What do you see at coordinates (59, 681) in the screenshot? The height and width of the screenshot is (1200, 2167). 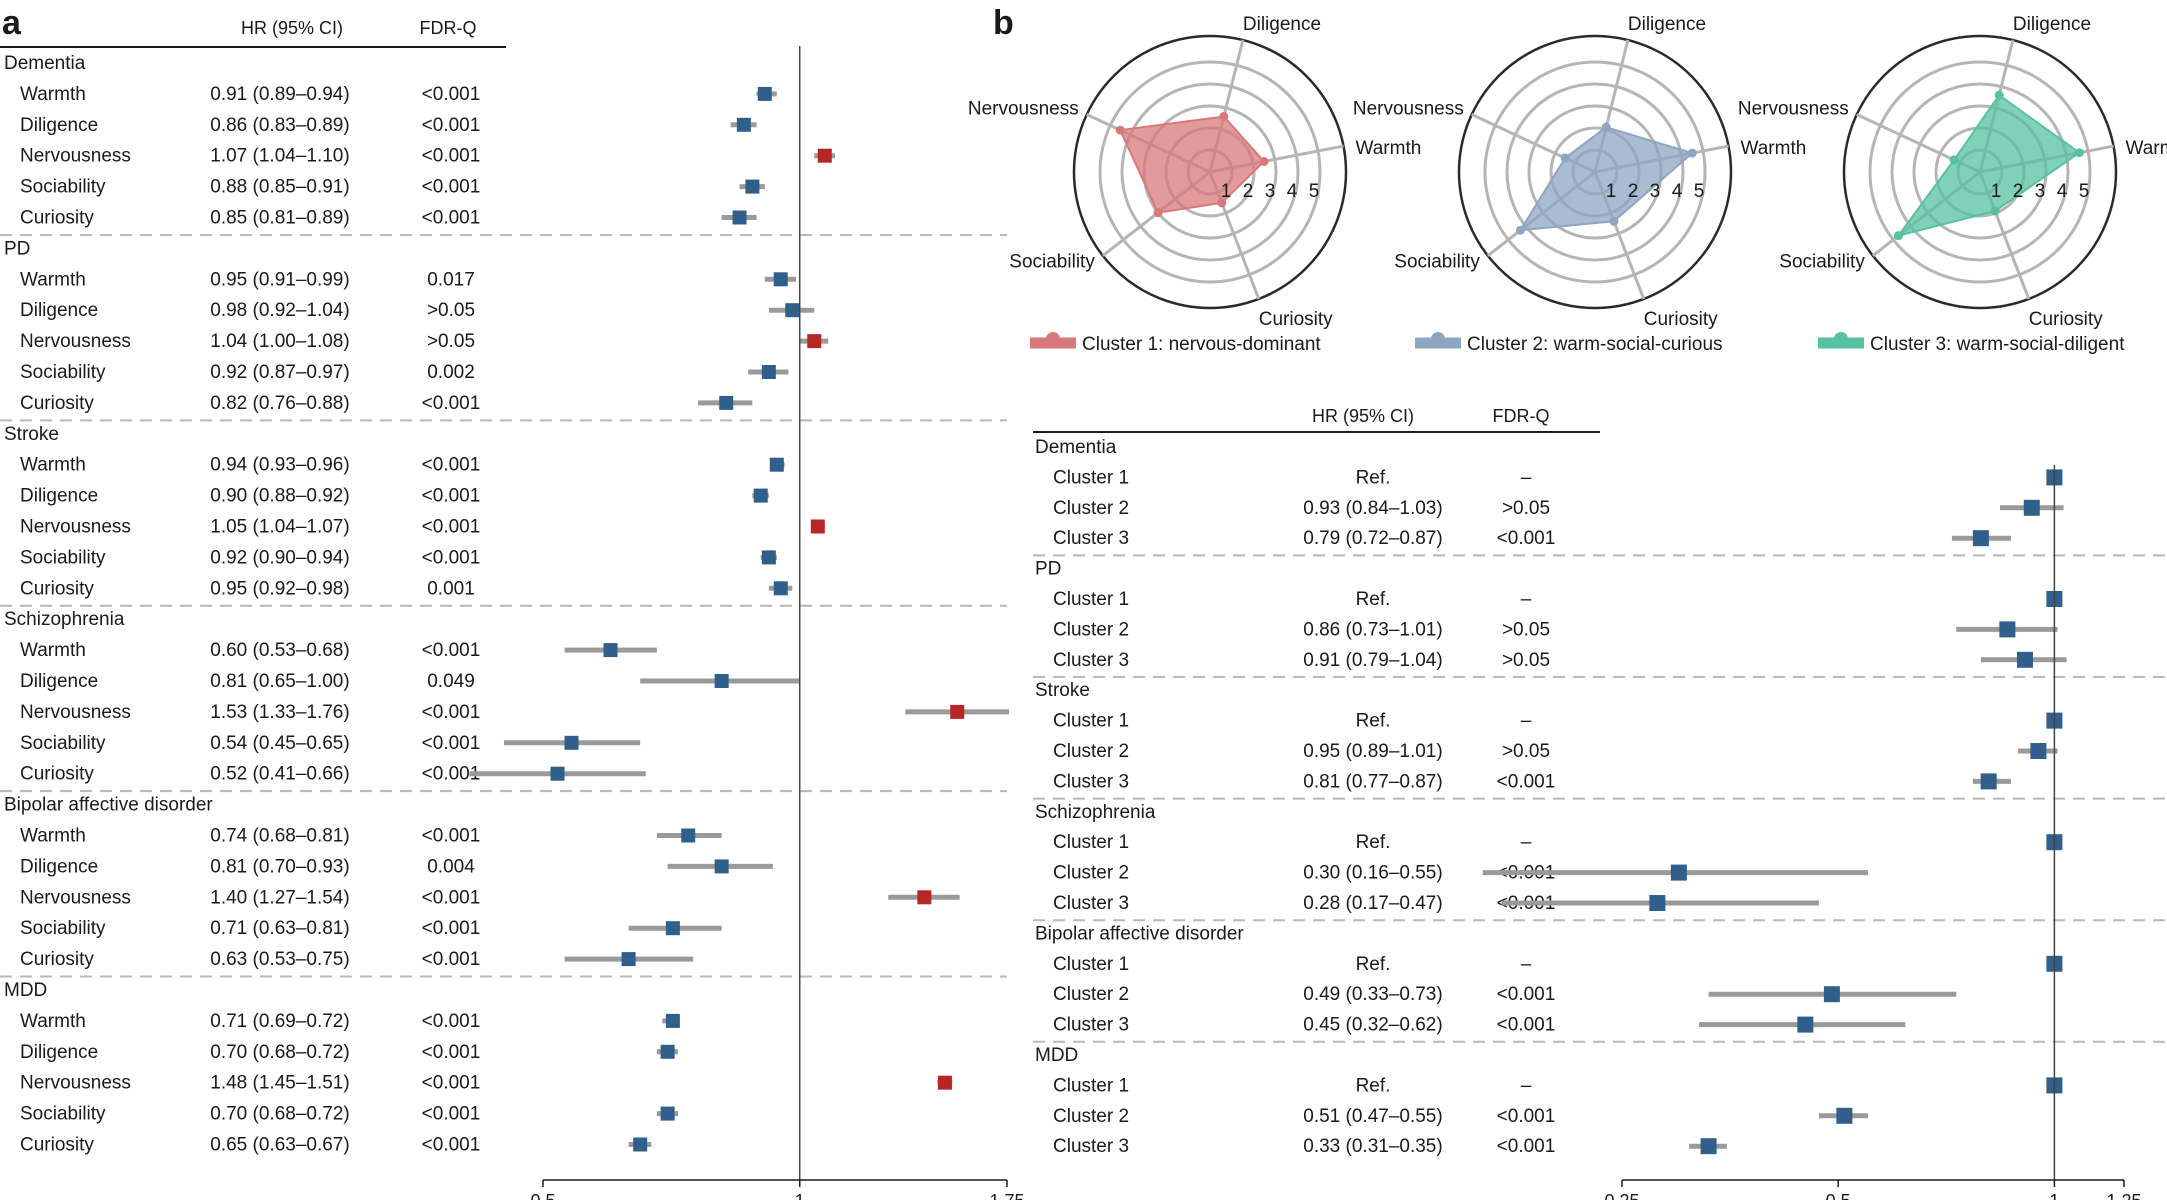 I see `row-label: Diligence` at bounding box center [59, 681].